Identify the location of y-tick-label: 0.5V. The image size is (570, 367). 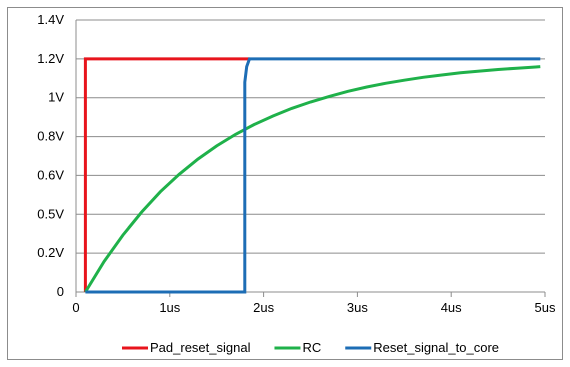
(50, 213).